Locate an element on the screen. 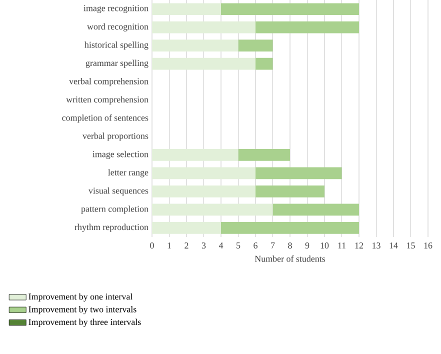  y-tick-label: verbal proportions is located at coordinates (115, 136).